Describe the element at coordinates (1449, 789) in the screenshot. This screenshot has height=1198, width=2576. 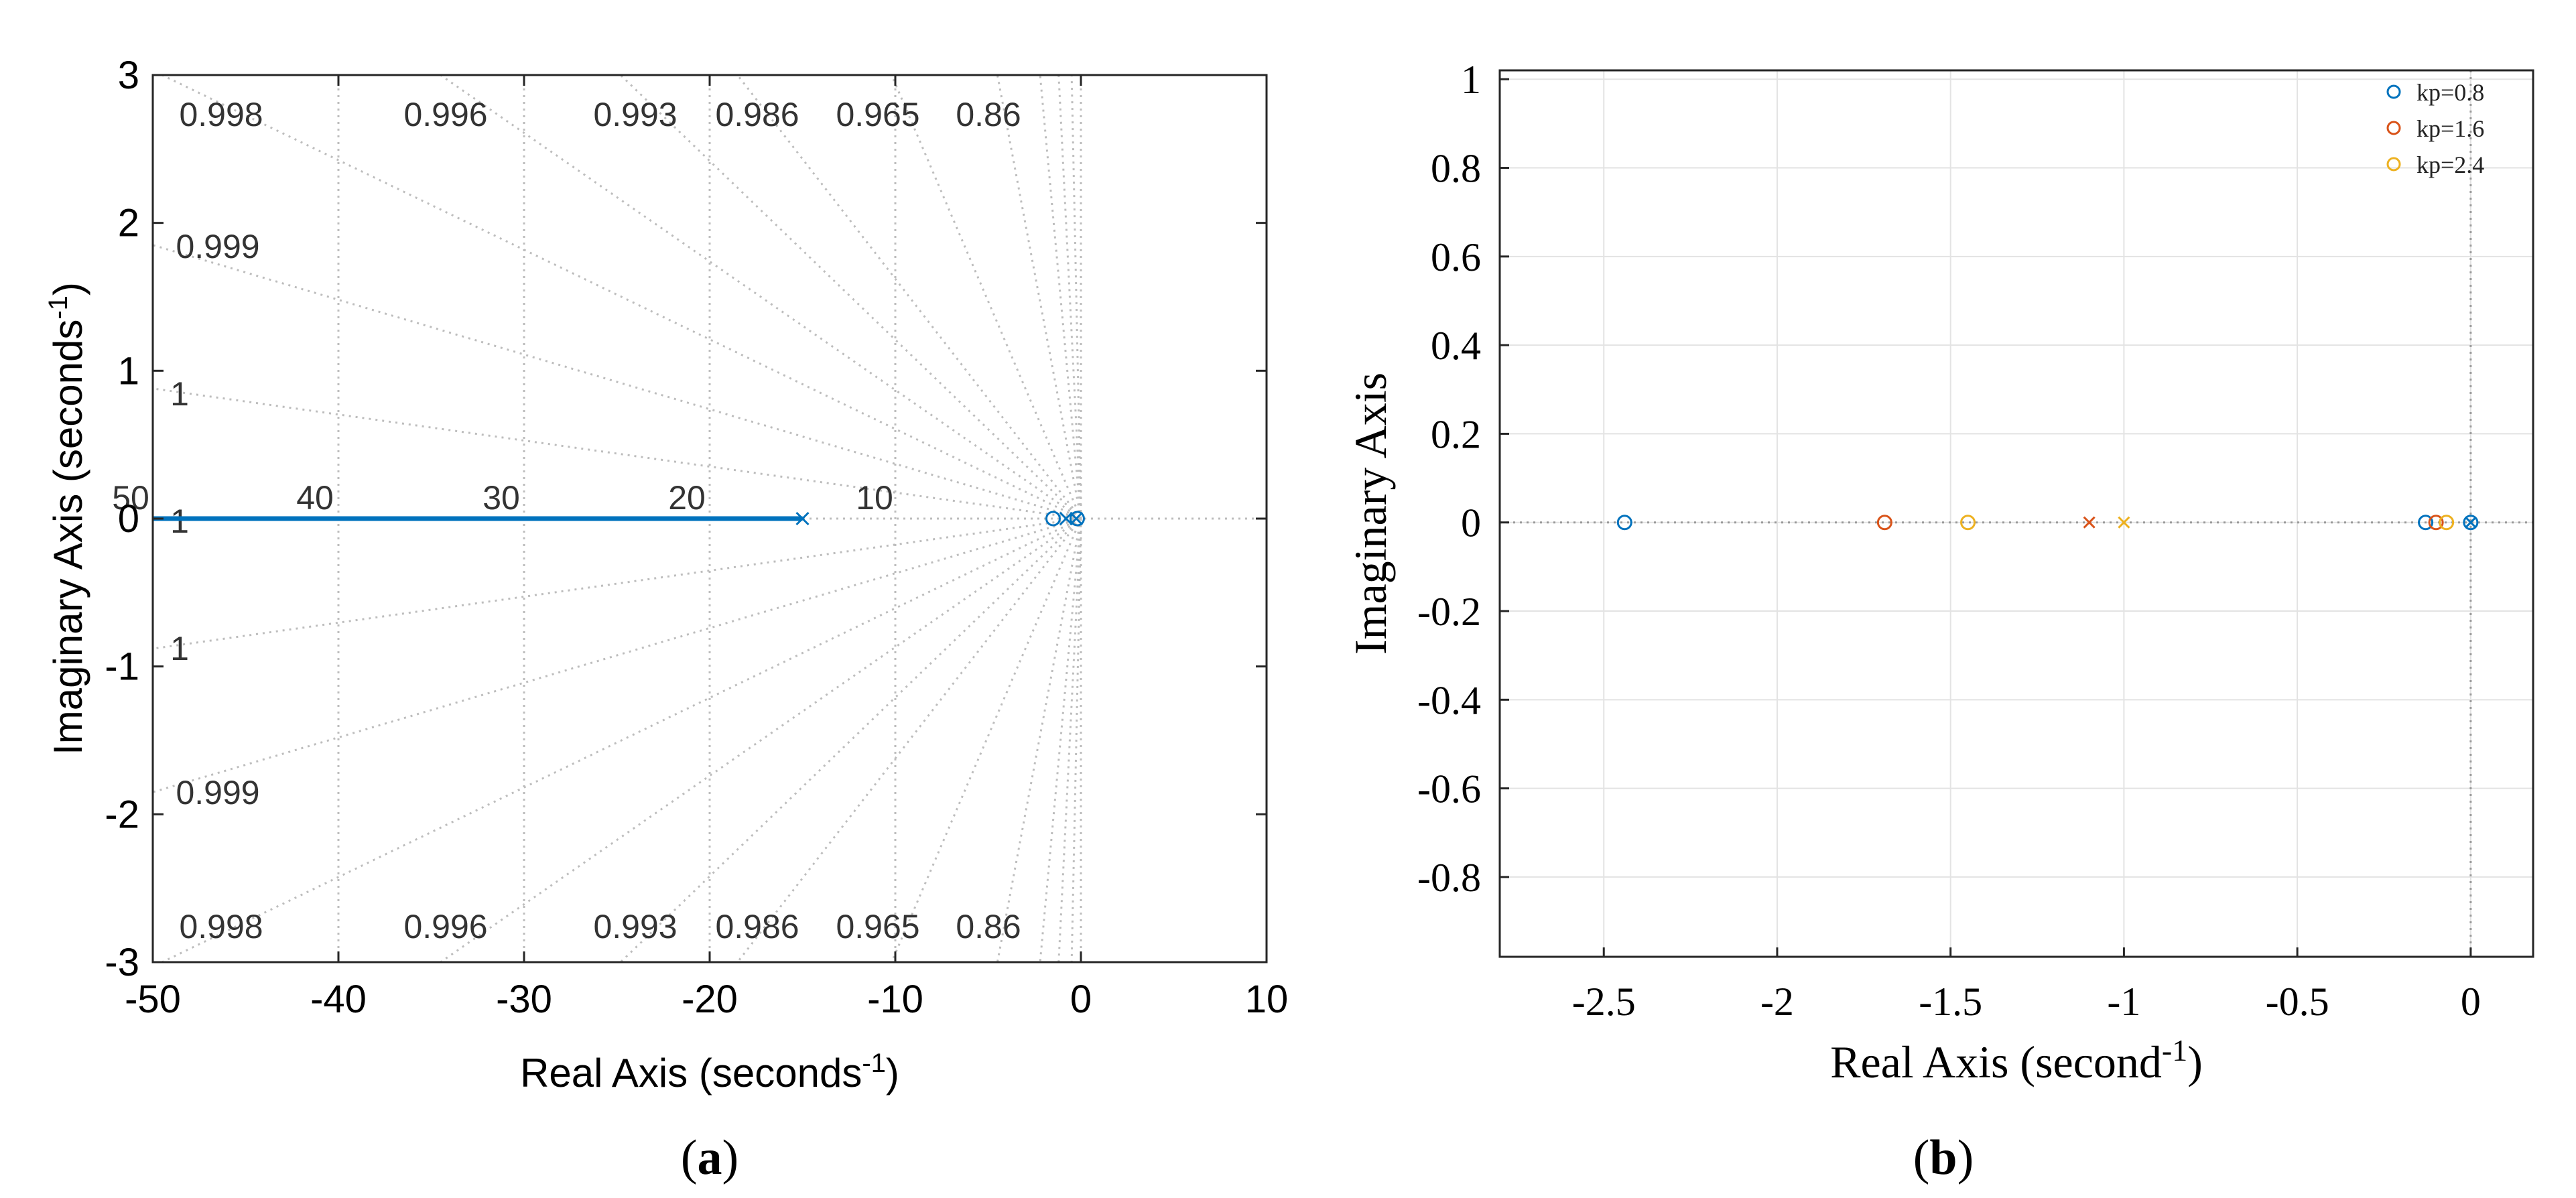
I see `y-tick-label-b: -0.6` at that location.